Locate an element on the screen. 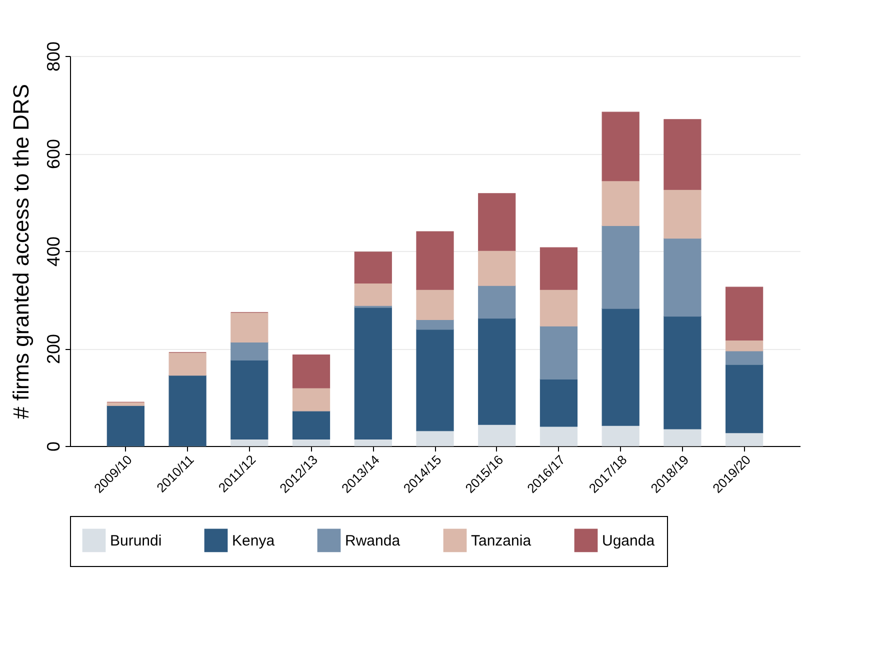  legend-label: Kenya is located at coordinates (254, 541).